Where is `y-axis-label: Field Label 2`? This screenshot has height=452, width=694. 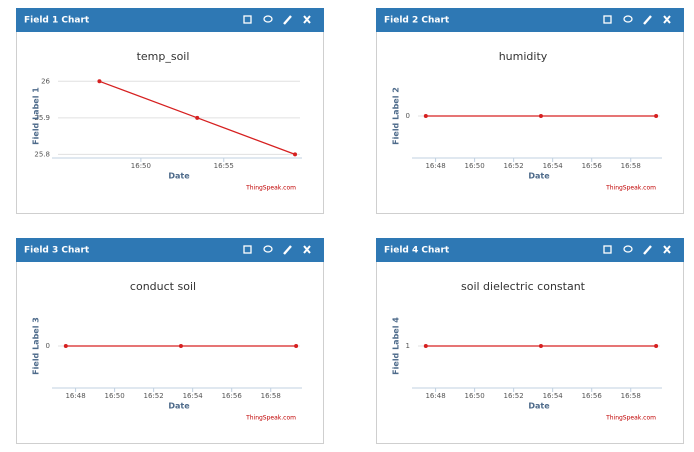 y-axis-label: Field Label 2 is located at coordinates (396, 116).